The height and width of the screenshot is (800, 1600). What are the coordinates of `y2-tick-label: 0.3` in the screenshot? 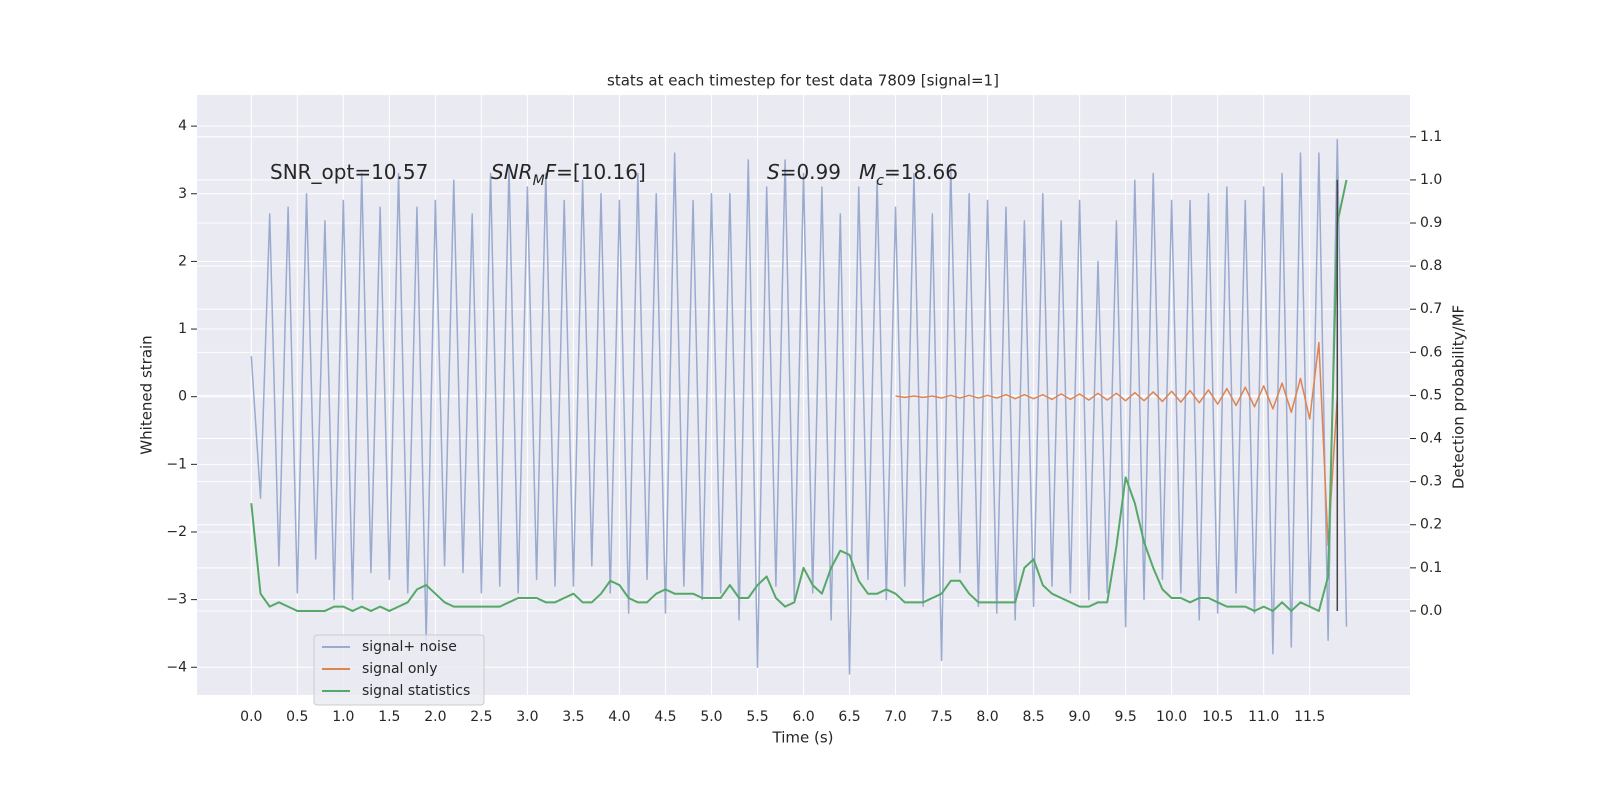 It's located at (1431, 482).